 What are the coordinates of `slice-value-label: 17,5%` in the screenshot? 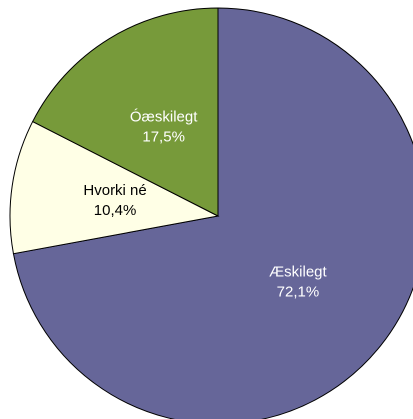 It's located at (163, 136).